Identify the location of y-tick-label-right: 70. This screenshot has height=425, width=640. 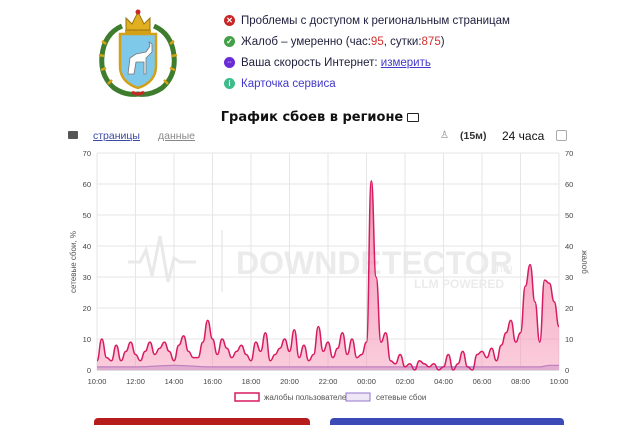
(569, 153).